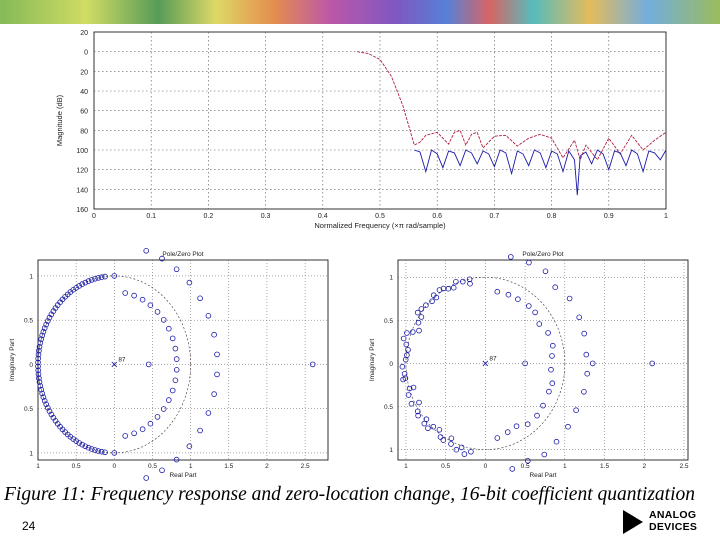 This screenshot has width=720, height=540. I want to click on x-tick-label: 0.1, so click(151, 216).